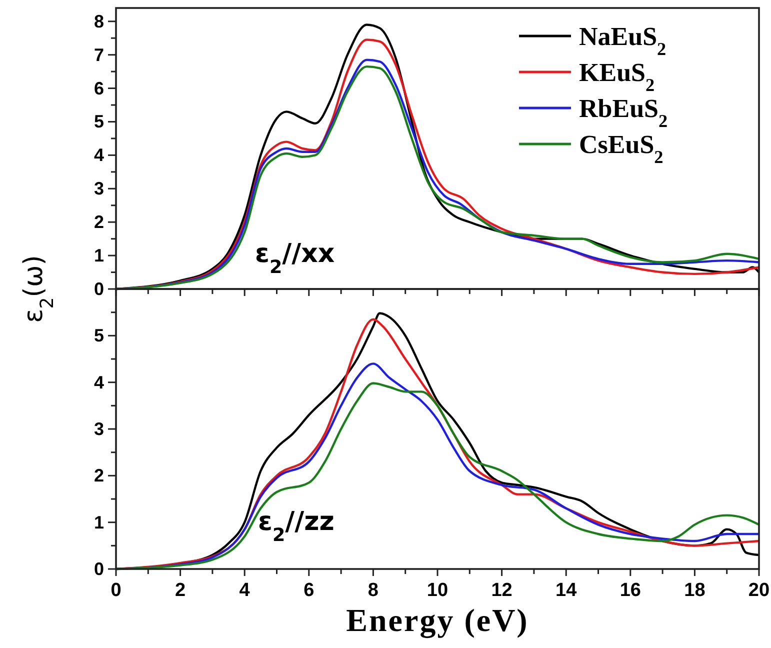 Image resolution: width=771 pixels, height=648 pixels. I want to click on y-tick-label: 7, so click(99, 54).